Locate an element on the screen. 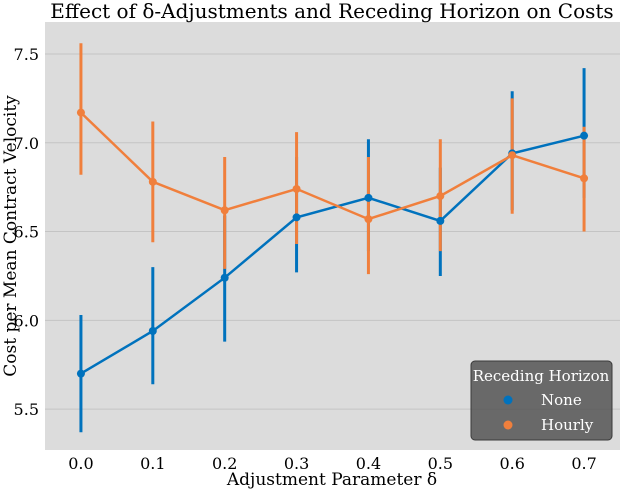  x-tick-label: 0.0 is located at coordinates (80, 463).